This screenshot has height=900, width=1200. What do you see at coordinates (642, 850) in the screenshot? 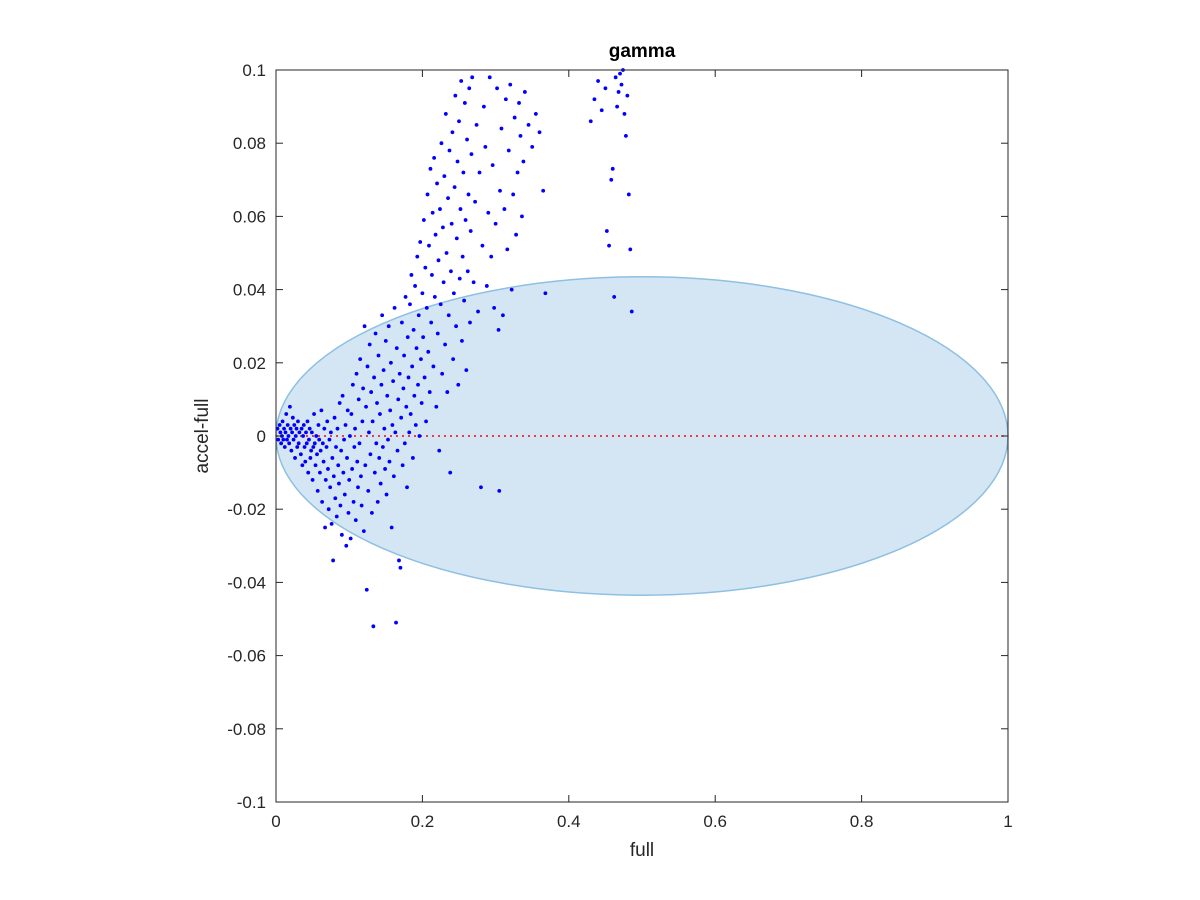
I see `x-axis-label: full` at bounding box center [642, 850].